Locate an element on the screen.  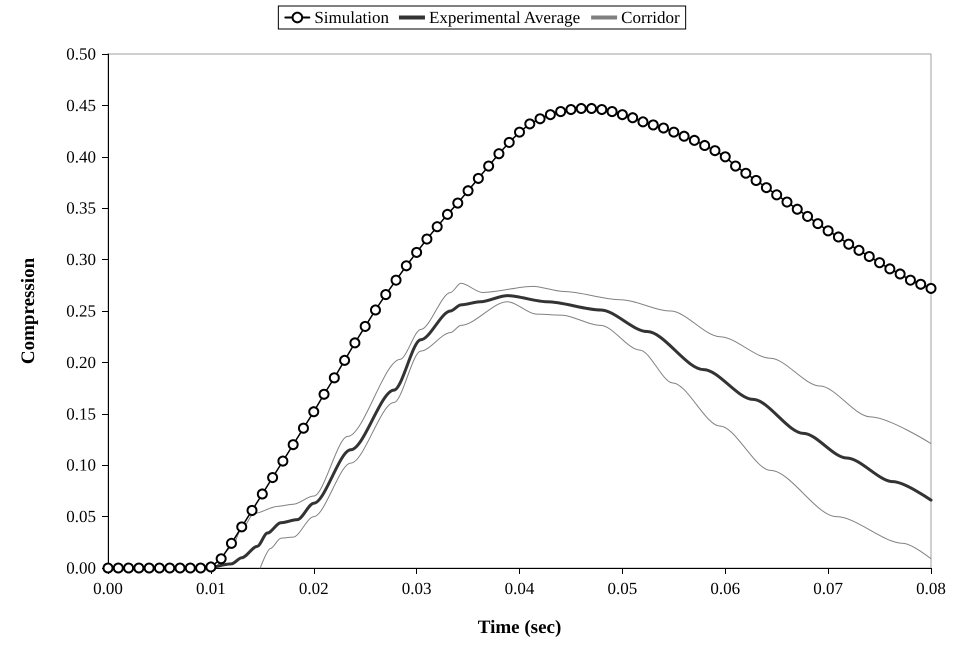
x-tick-label: 0.01 is located at coordinates (211, 588).